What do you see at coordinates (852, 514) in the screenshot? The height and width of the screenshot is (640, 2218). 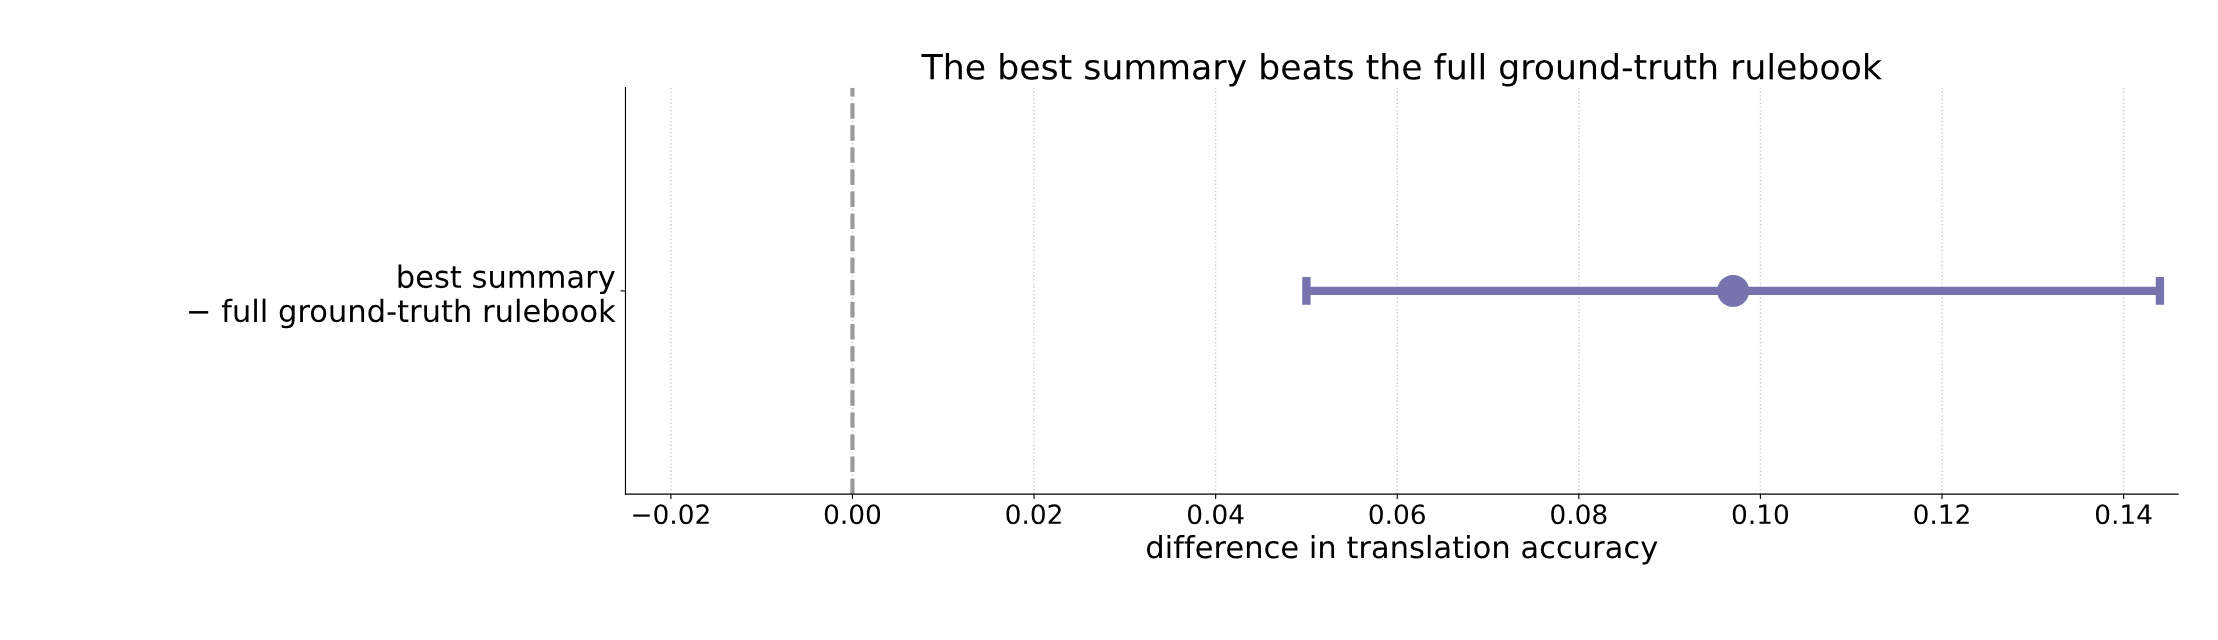 I see `x-tick-label: 0.00` at bounding box center [852, 514].